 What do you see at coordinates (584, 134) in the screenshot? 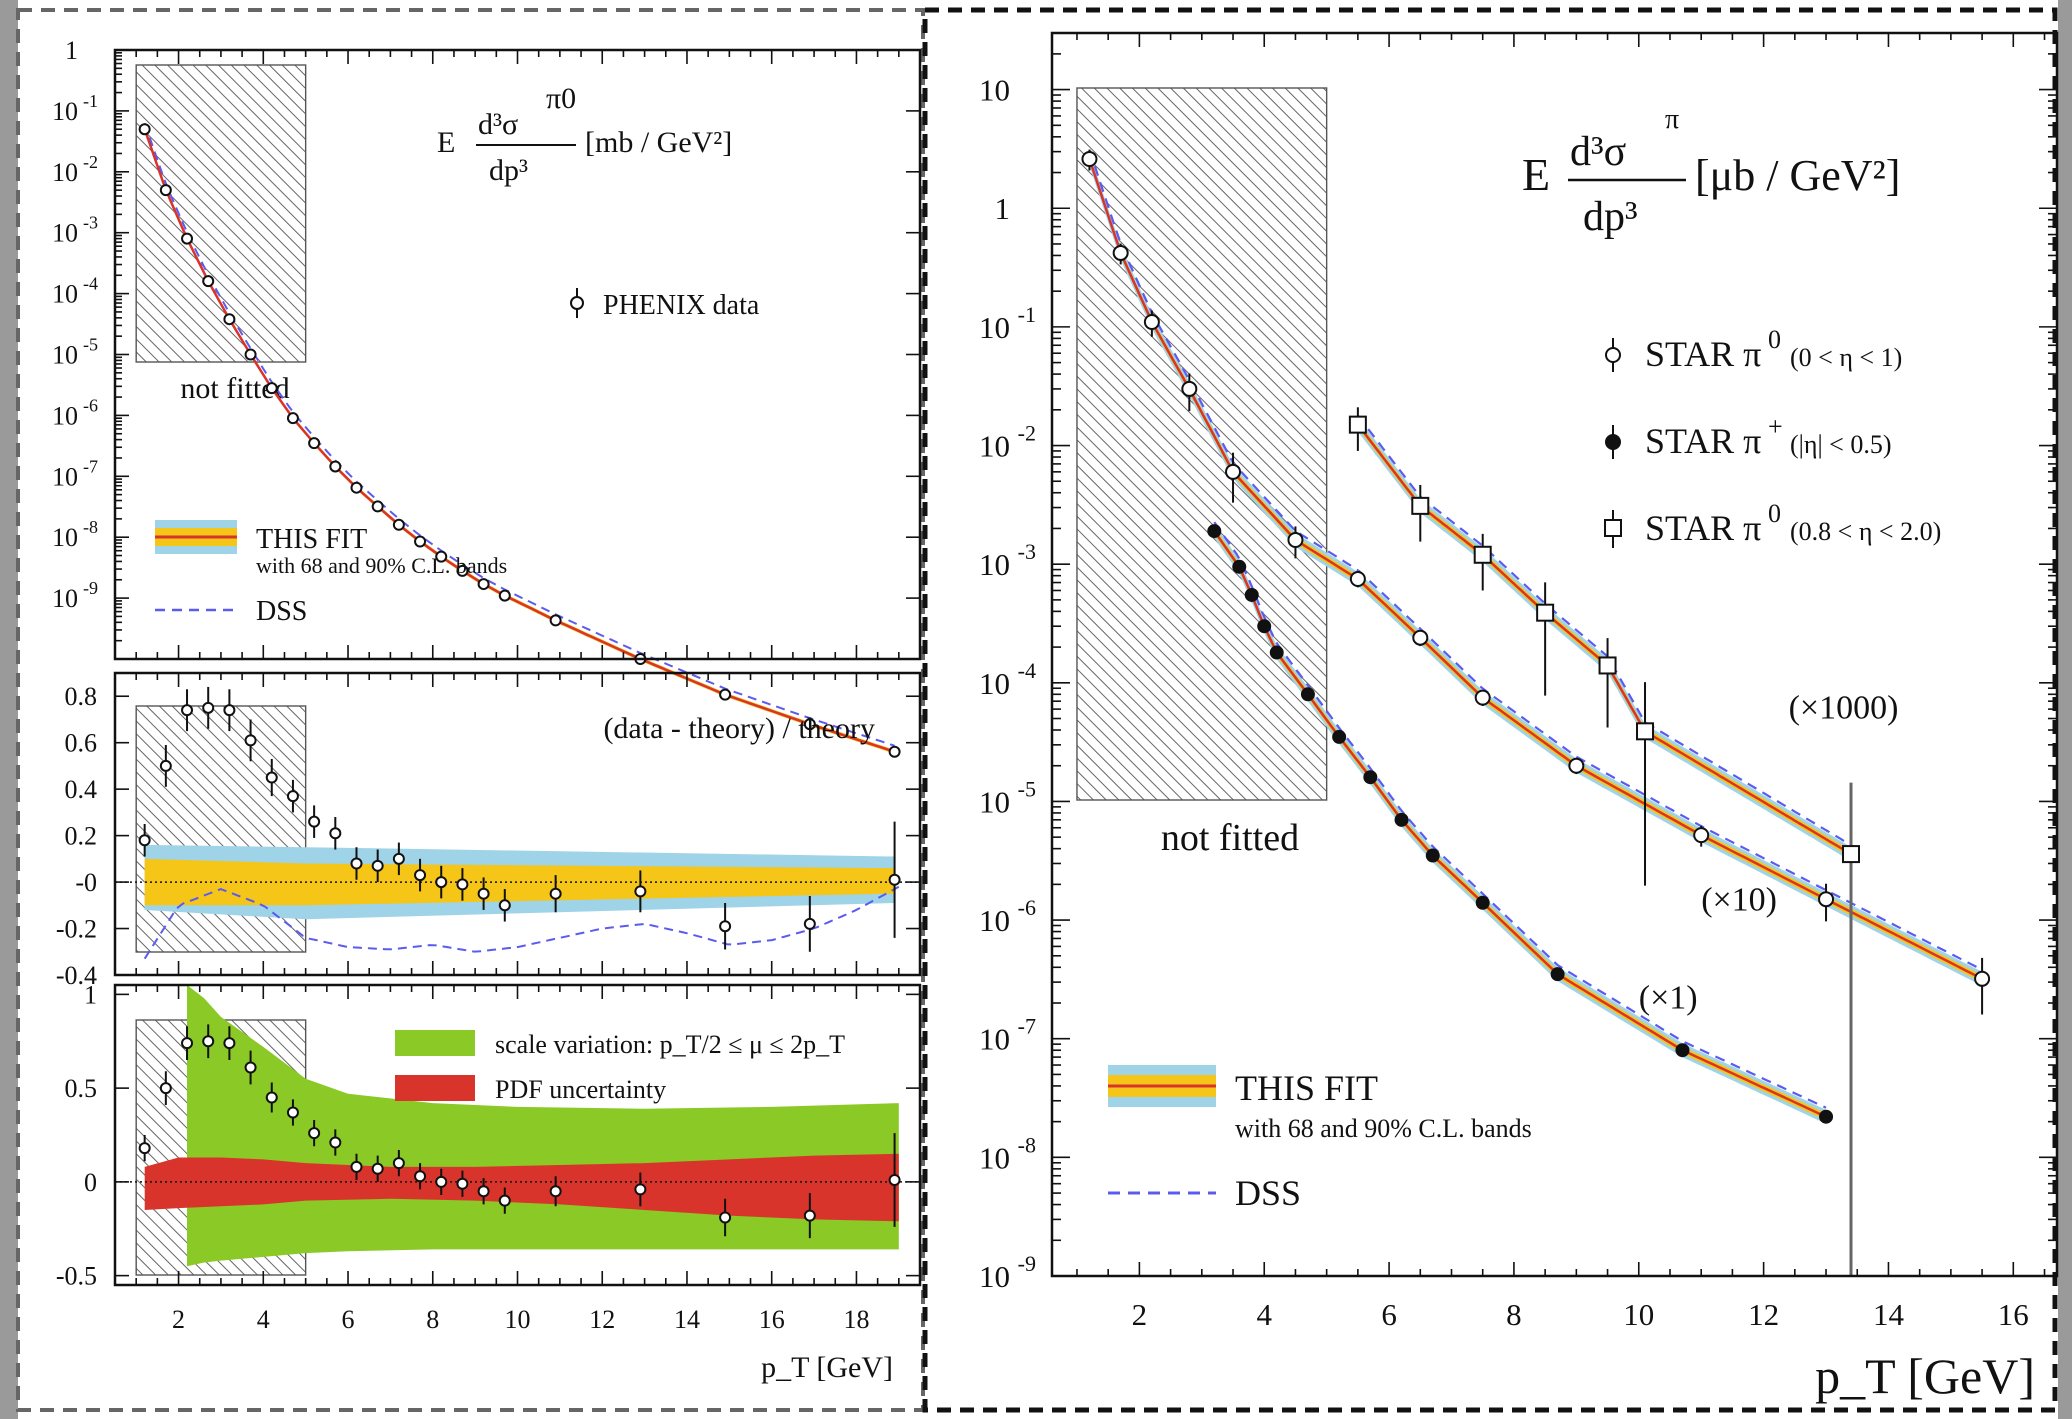
I see `cross-section-formula: E d³σ π0 dp³ [mb / GeV²]` at bounding box center [584, 134].